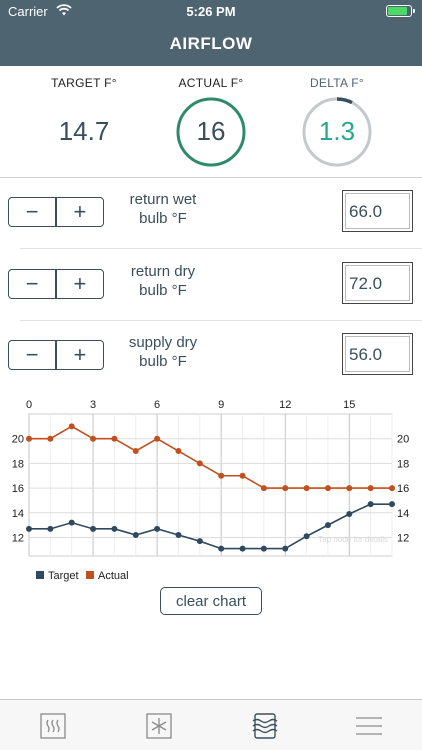 This screenshot has height=750, width=422. Describe the element at coordinates (210, 526) in the screenshot. I see `series-line-target` at that location.